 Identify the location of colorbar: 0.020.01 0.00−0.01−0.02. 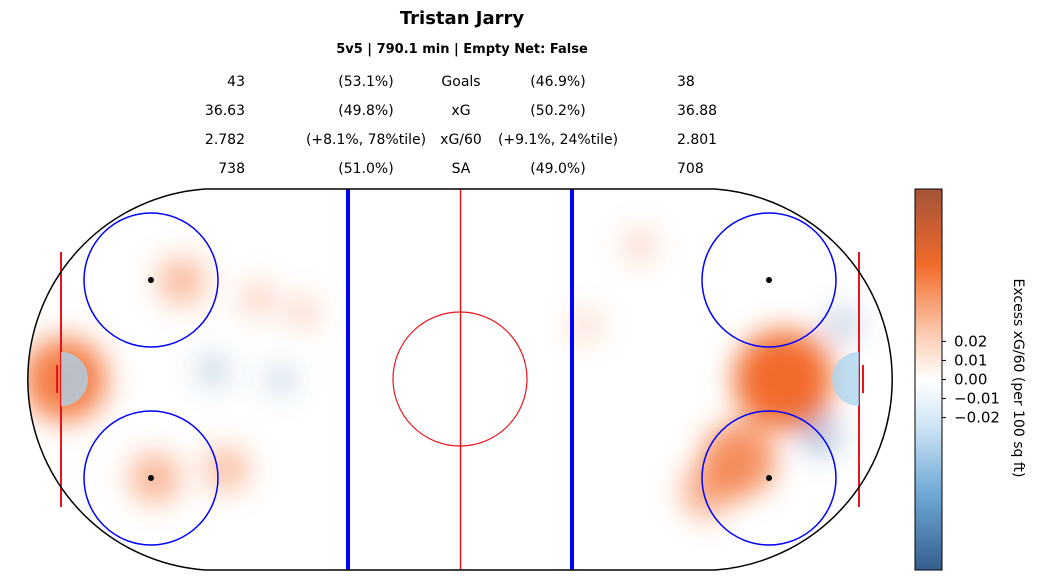
(957, 379).